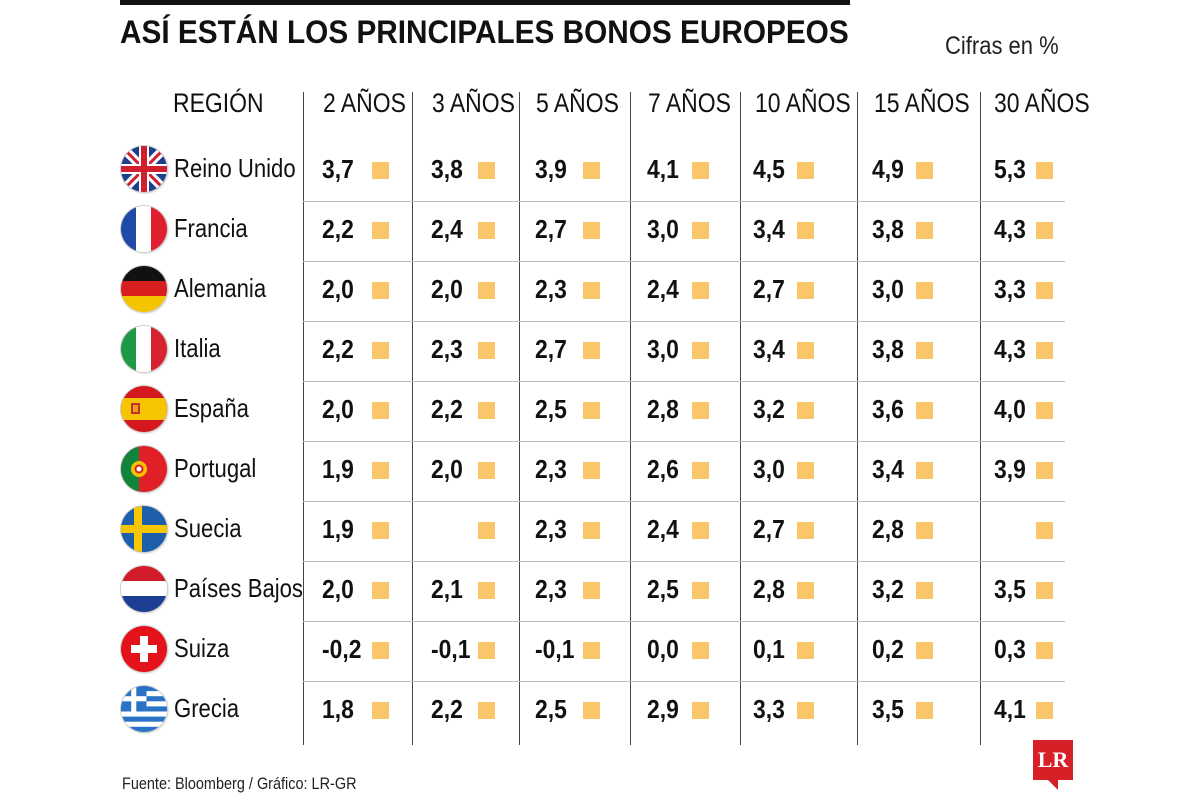  Describe the element at coordinates (1010, 169) in the screenshot. I see `yield-value: 5,3` at that location.